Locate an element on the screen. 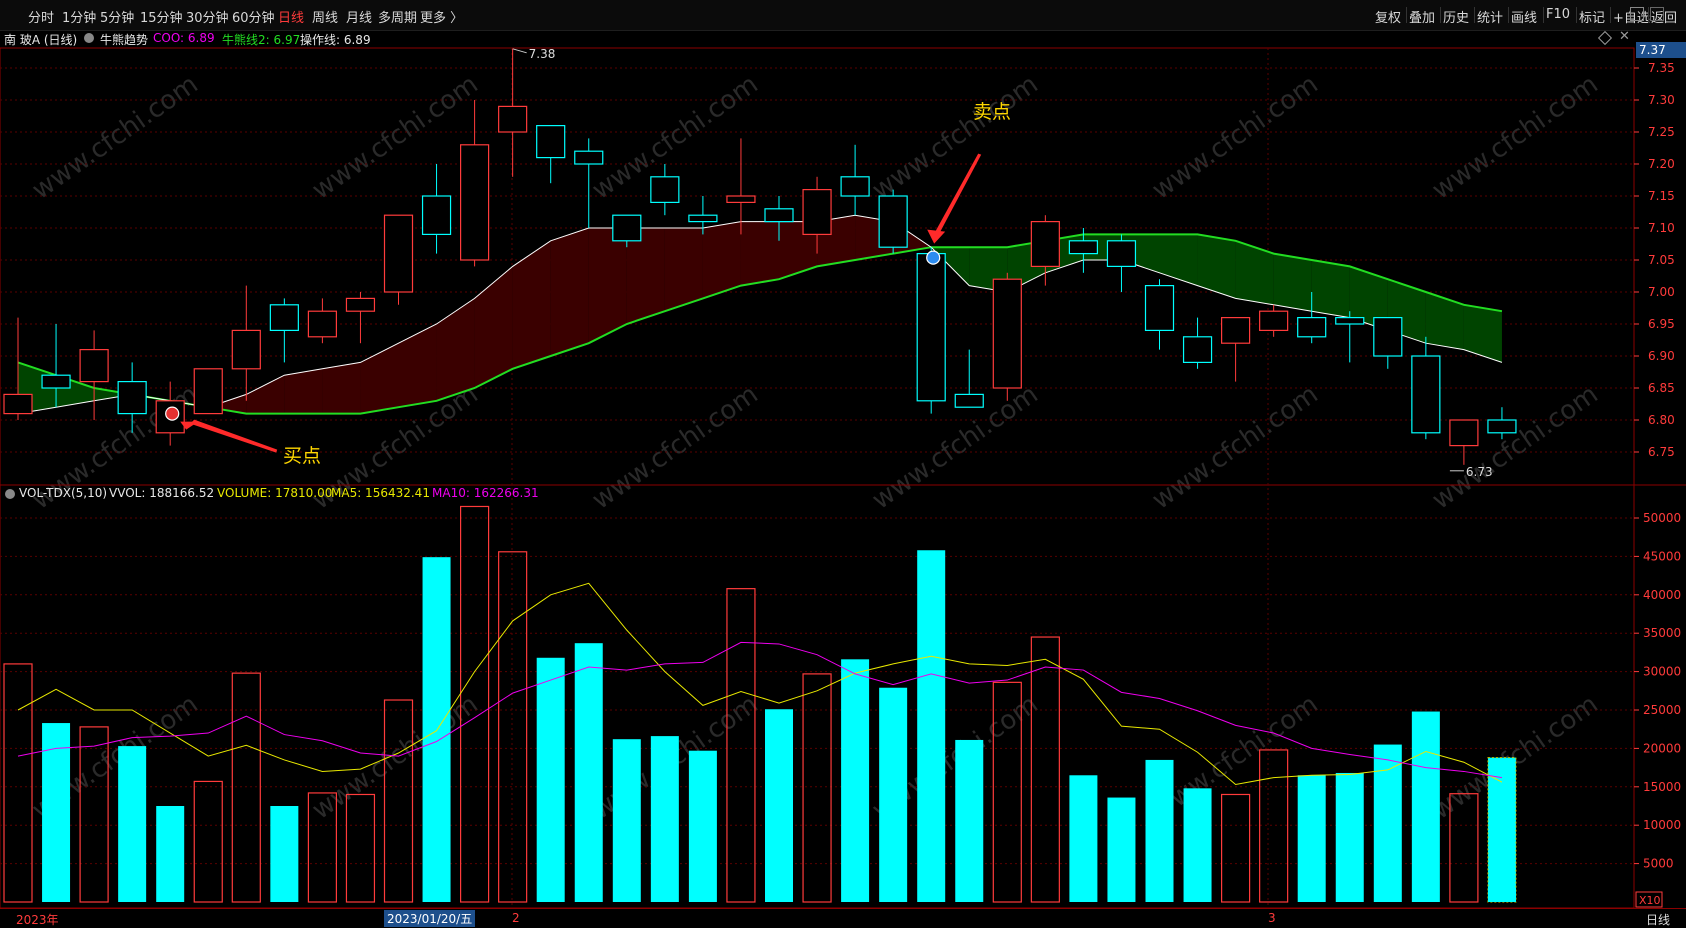 The height and width of the screenshot is (928, 1686). year-label: 2023年 is located at coordinates (37, 920).